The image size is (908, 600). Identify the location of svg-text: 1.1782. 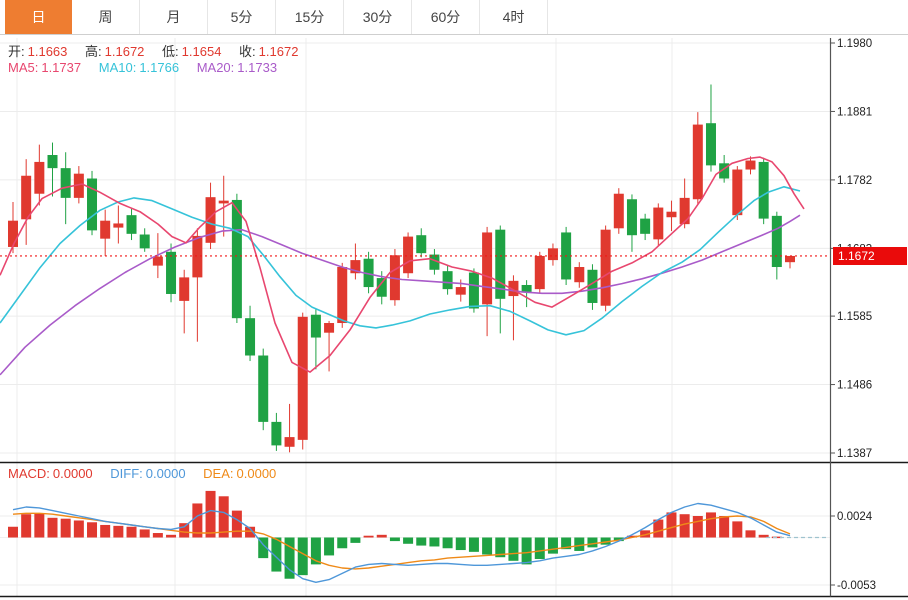
(854, 181).